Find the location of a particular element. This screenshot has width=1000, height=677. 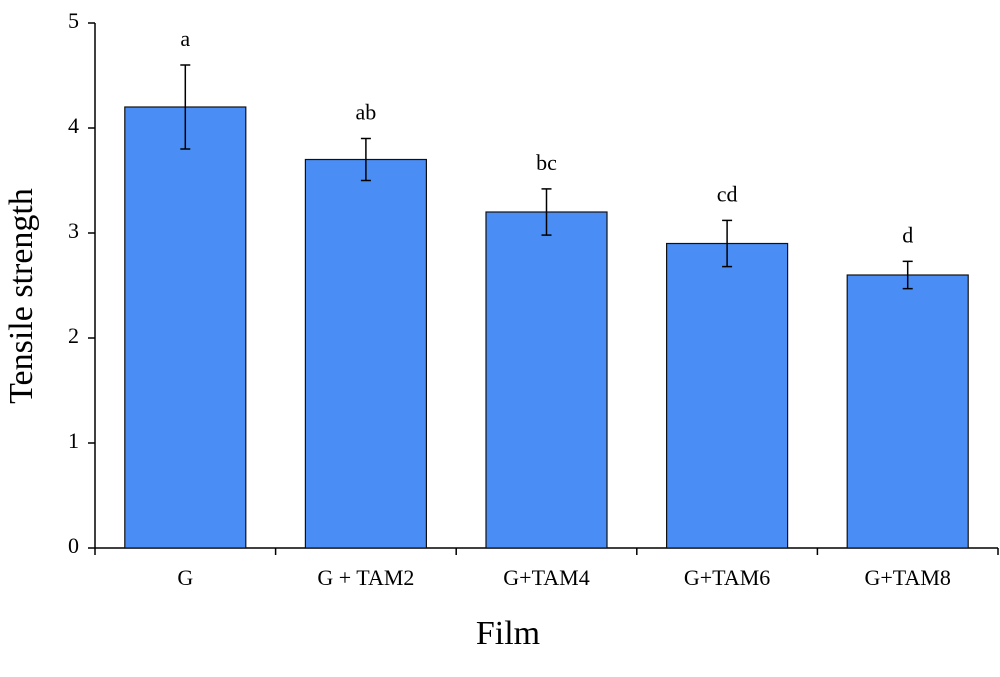

x-tick-label: G+TAM6 is located at coordinates (727, 577).